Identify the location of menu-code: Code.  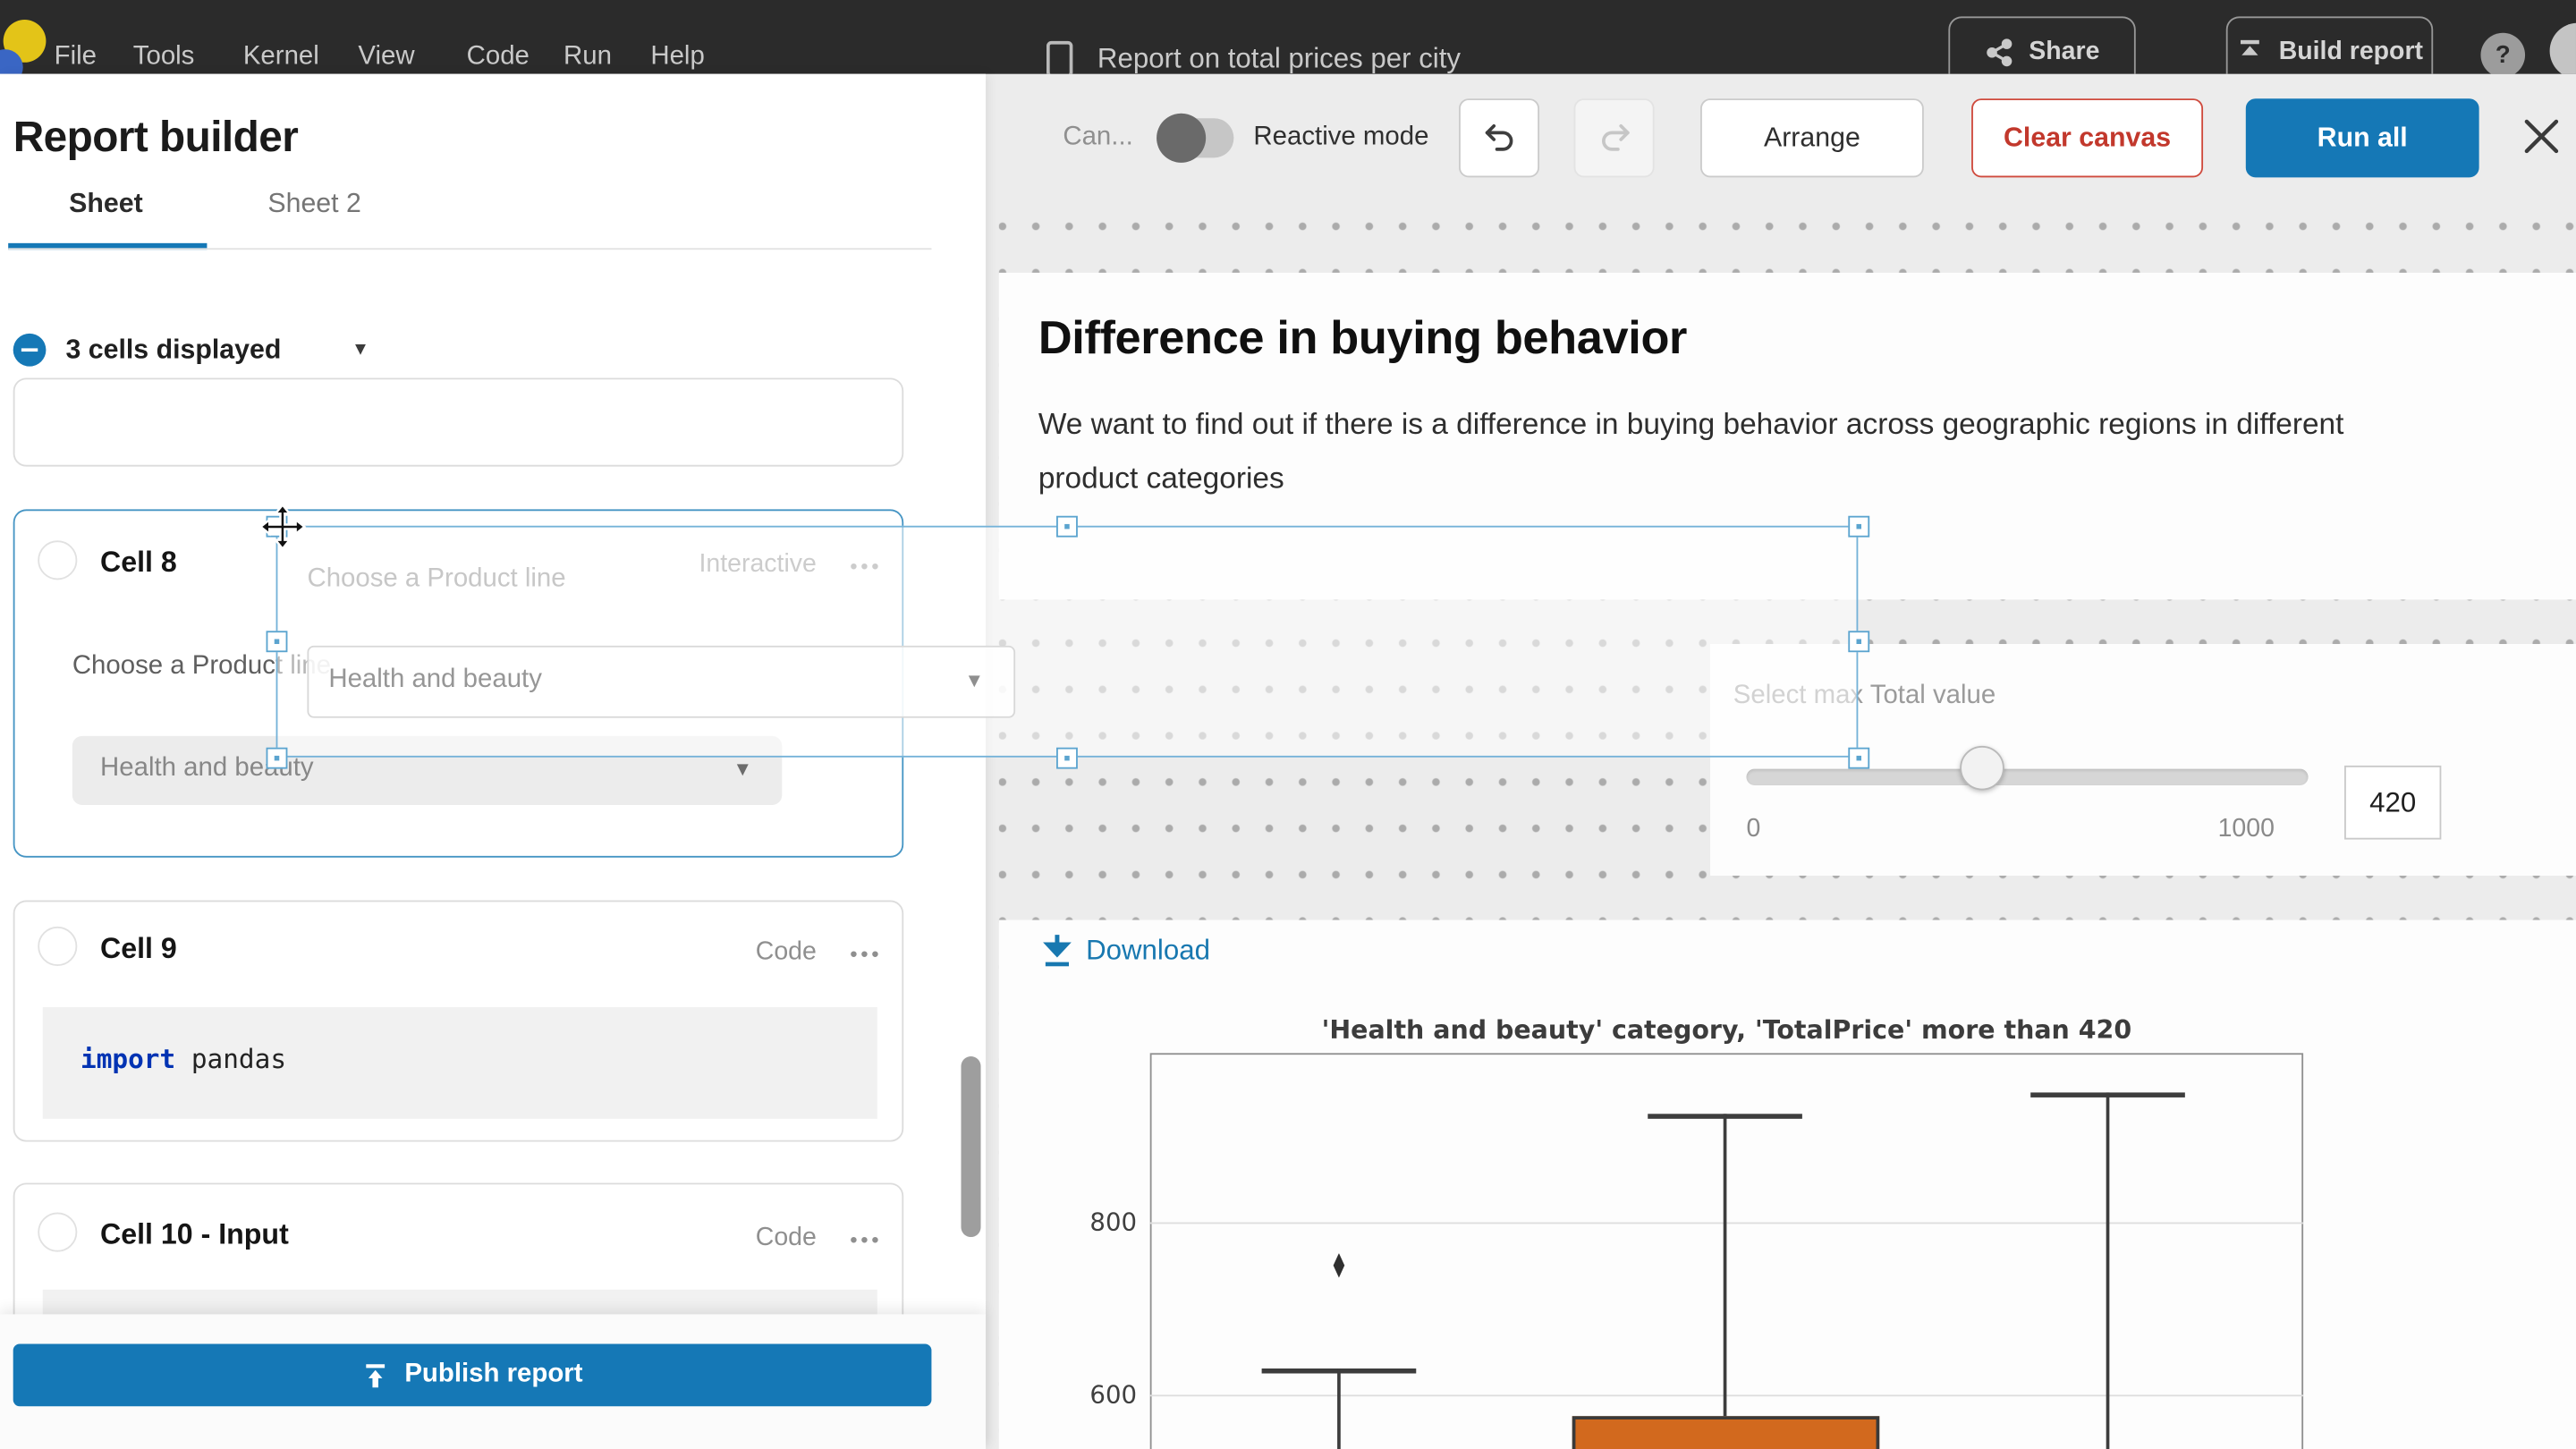
(498, 56).